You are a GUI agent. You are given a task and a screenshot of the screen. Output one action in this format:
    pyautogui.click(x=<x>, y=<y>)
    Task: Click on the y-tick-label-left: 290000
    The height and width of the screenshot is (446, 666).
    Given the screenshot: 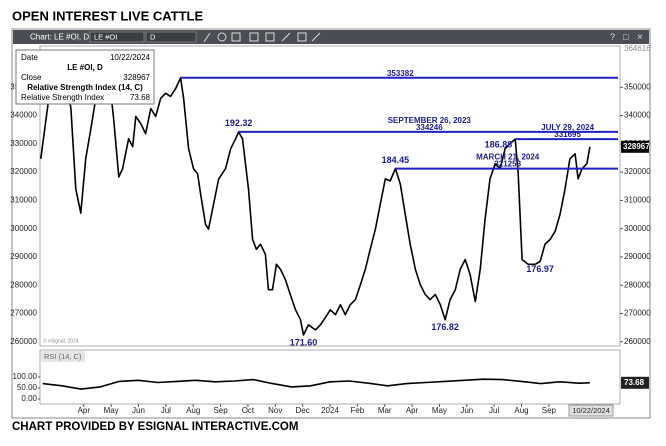 What is the action you would take?
    pyautogui.click(x=23, y=256)
    